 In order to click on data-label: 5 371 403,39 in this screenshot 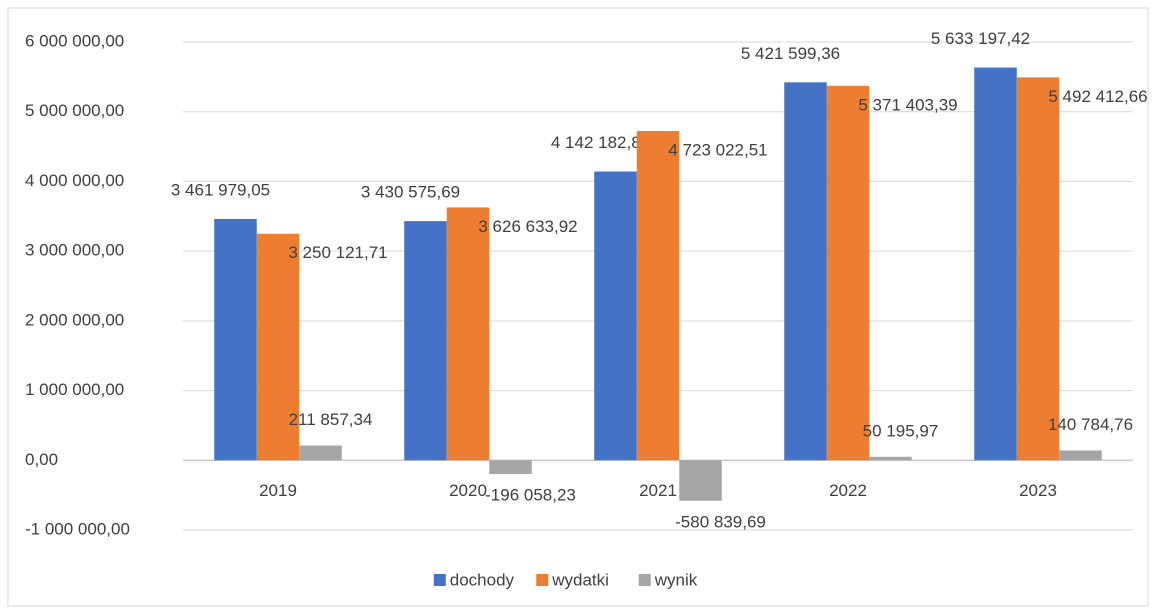, I will do `click(907, 104)`.